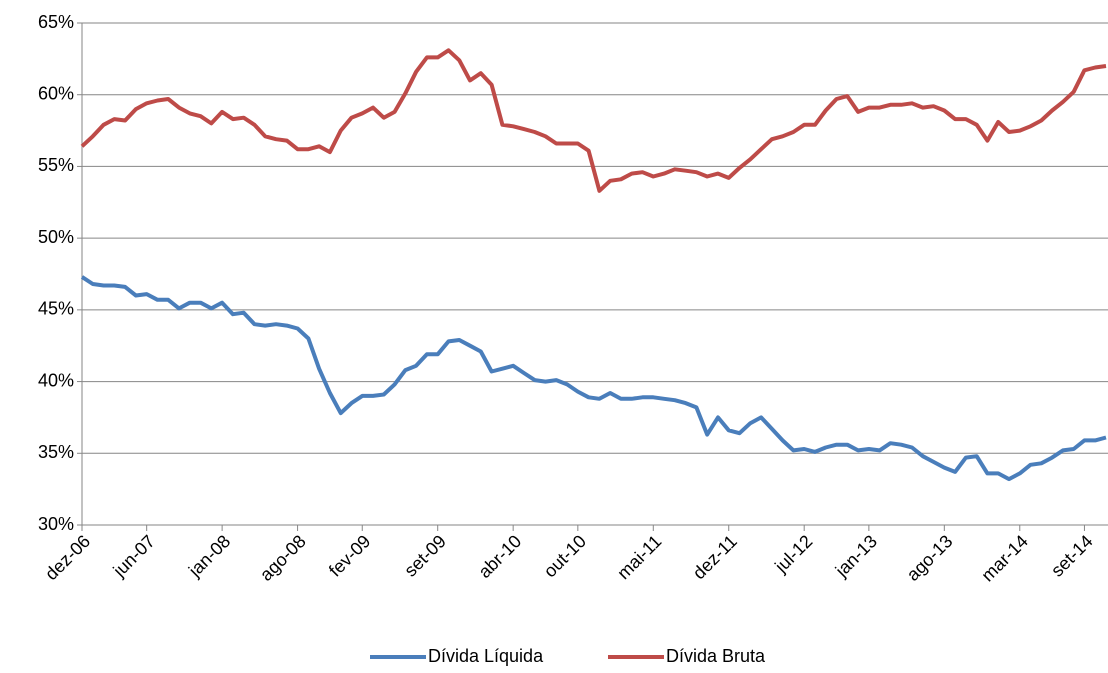 The image size is (1108, 673). Describe the element at coordinates (793, 554) in the screenshot. I see `x-tick-label: jul-12` at that location.